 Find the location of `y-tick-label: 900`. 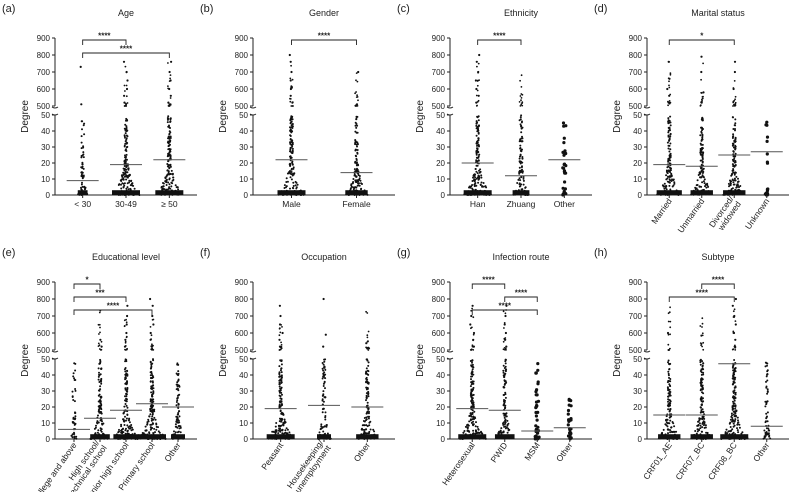

y-tick-label: 900 is located at coordinates (242, 38).